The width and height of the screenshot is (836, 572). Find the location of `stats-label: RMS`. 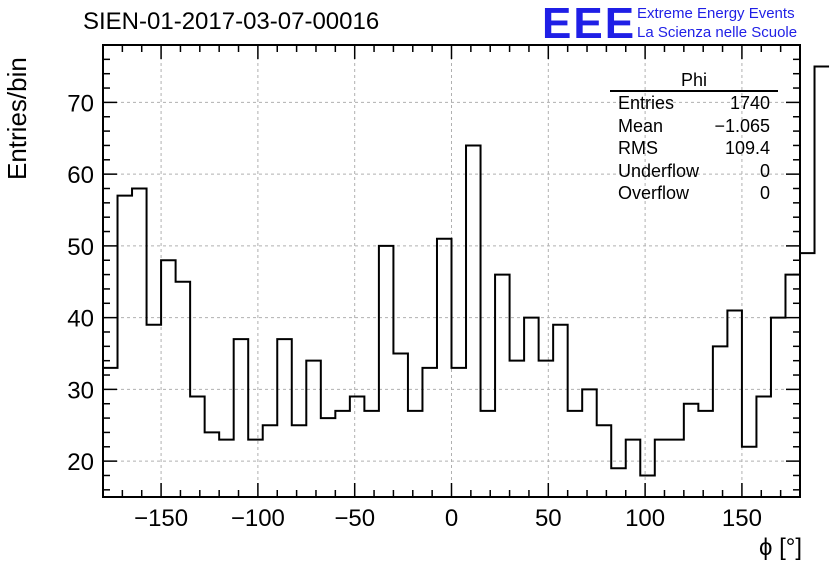

stats-label: RMS is located at coordinates (638, 148).